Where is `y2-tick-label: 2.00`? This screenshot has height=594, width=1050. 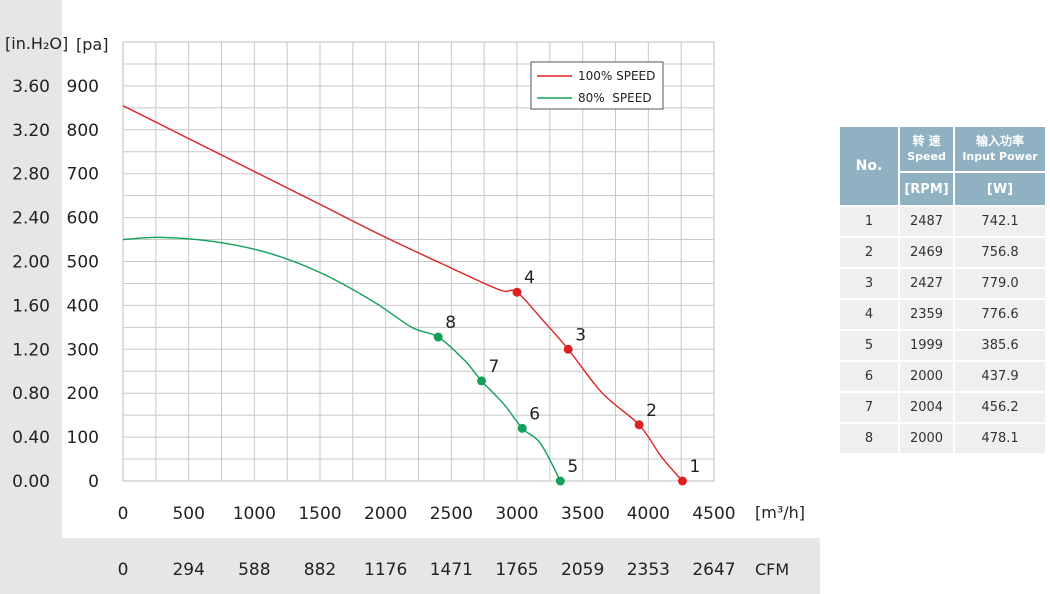
y2-tick-label: 2.00 is located at coordinates (31, 263).